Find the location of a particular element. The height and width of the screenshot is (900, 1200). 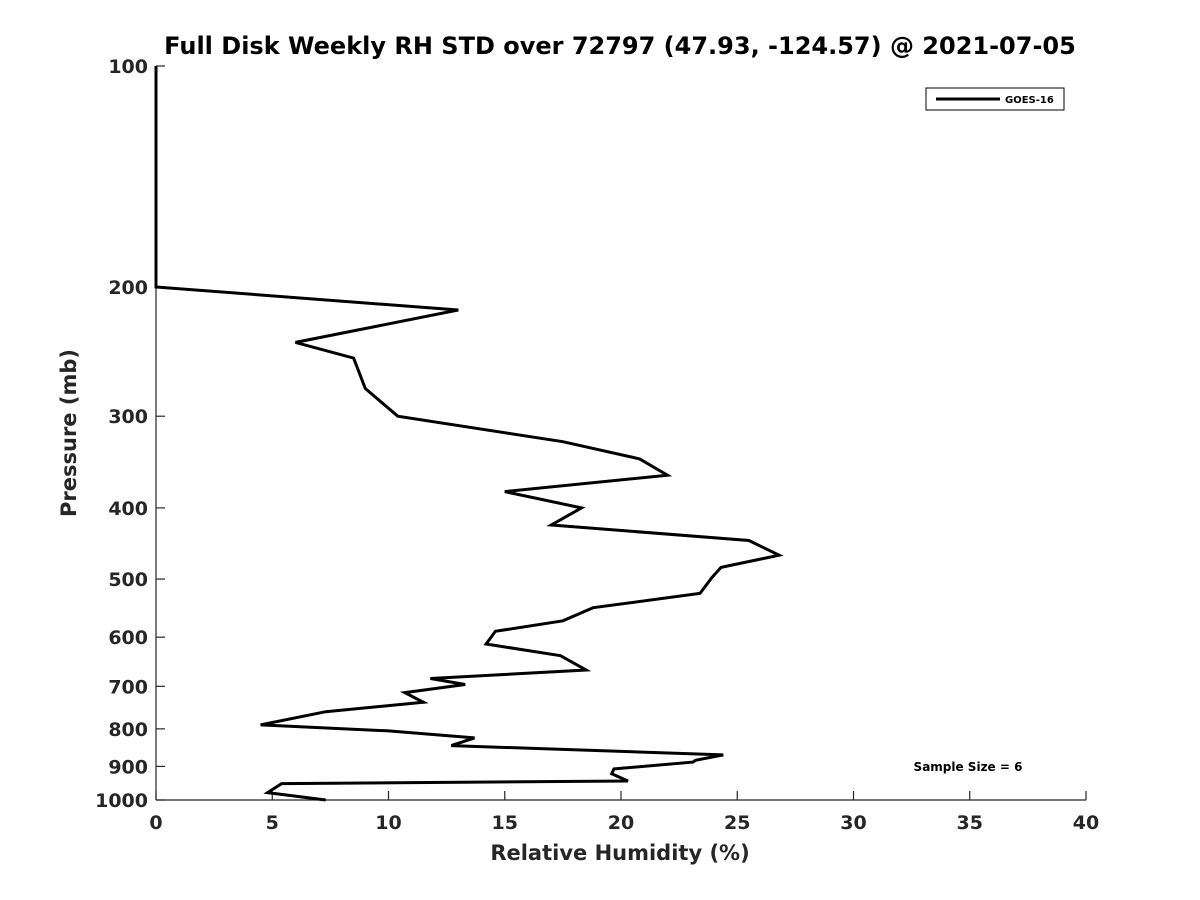

x-tick-label: 30 is located at coordinates (853, 823).